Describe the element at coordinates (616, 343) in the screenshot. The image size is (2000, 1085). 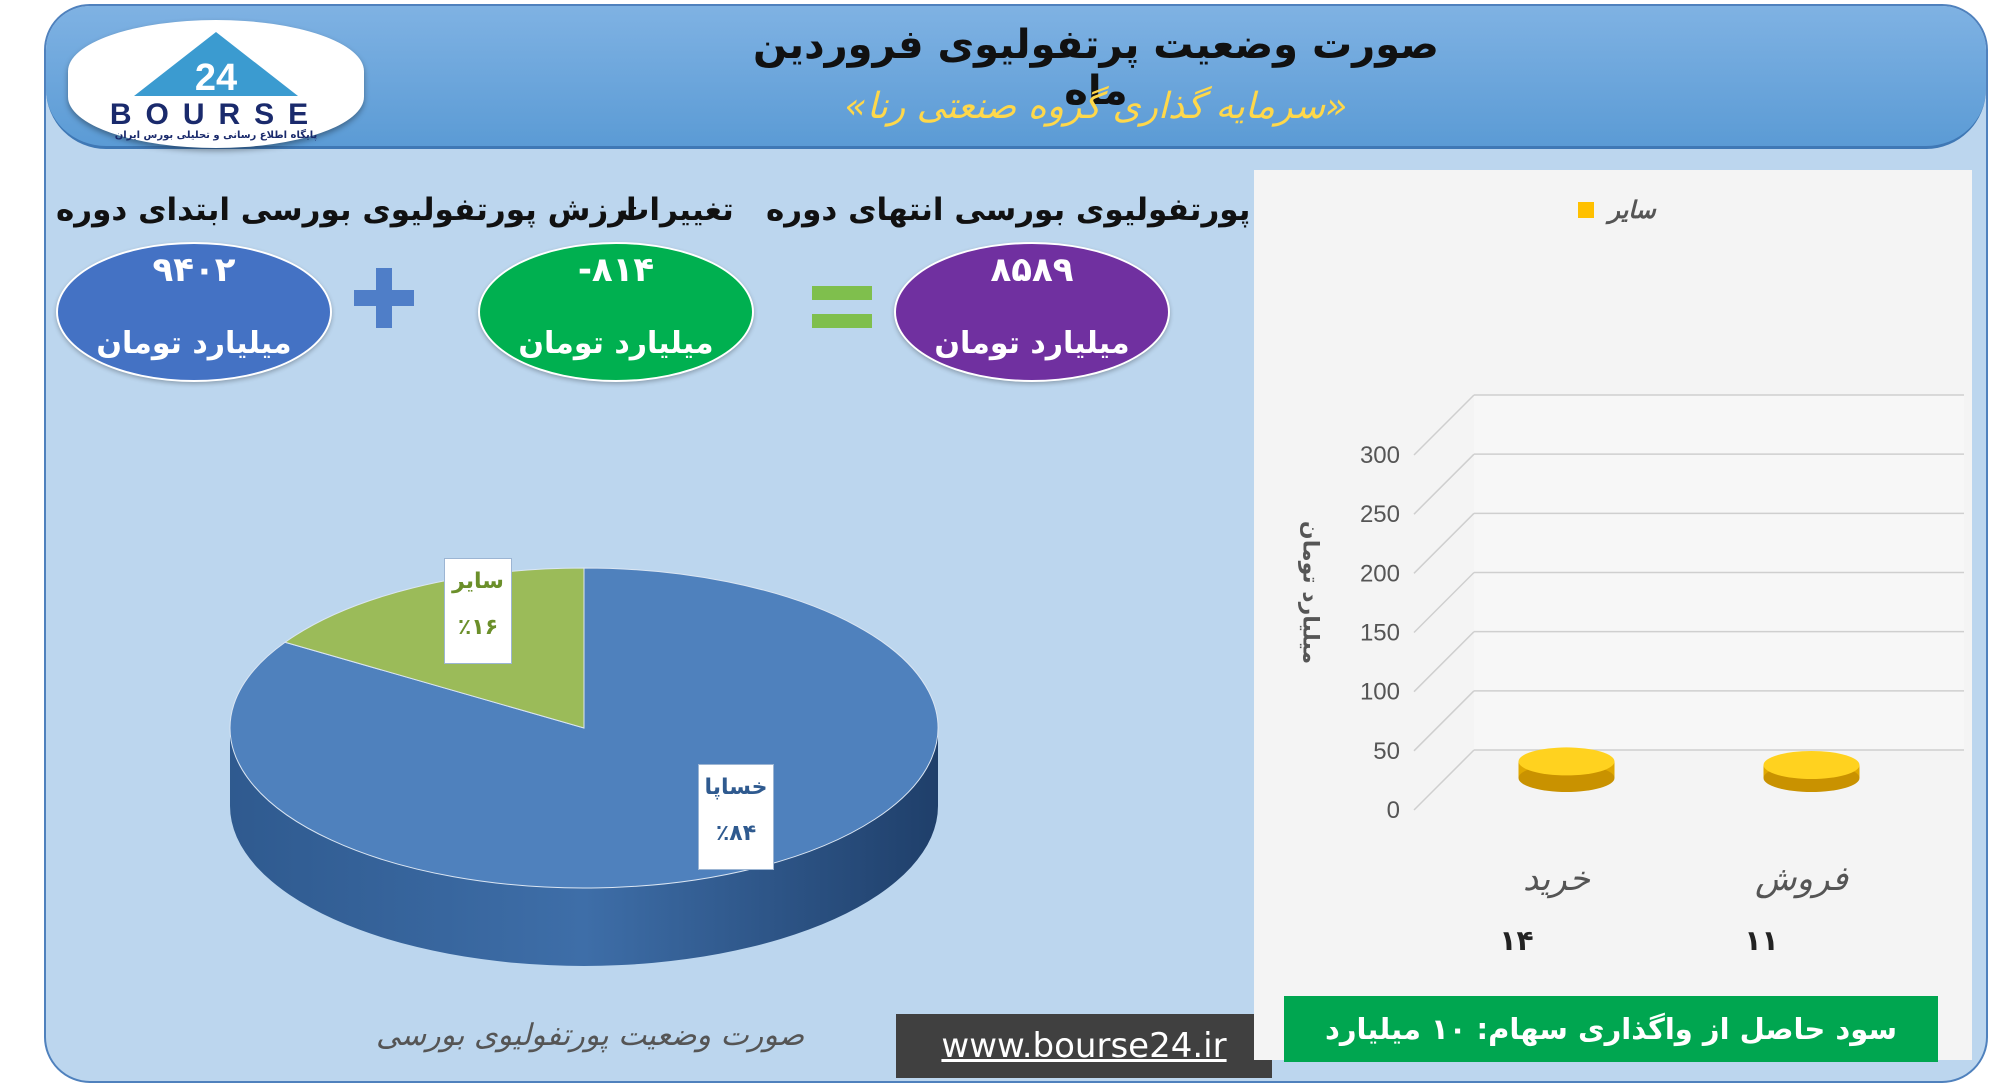
I see `change-value-unit: میلیارد تومان` at that location.